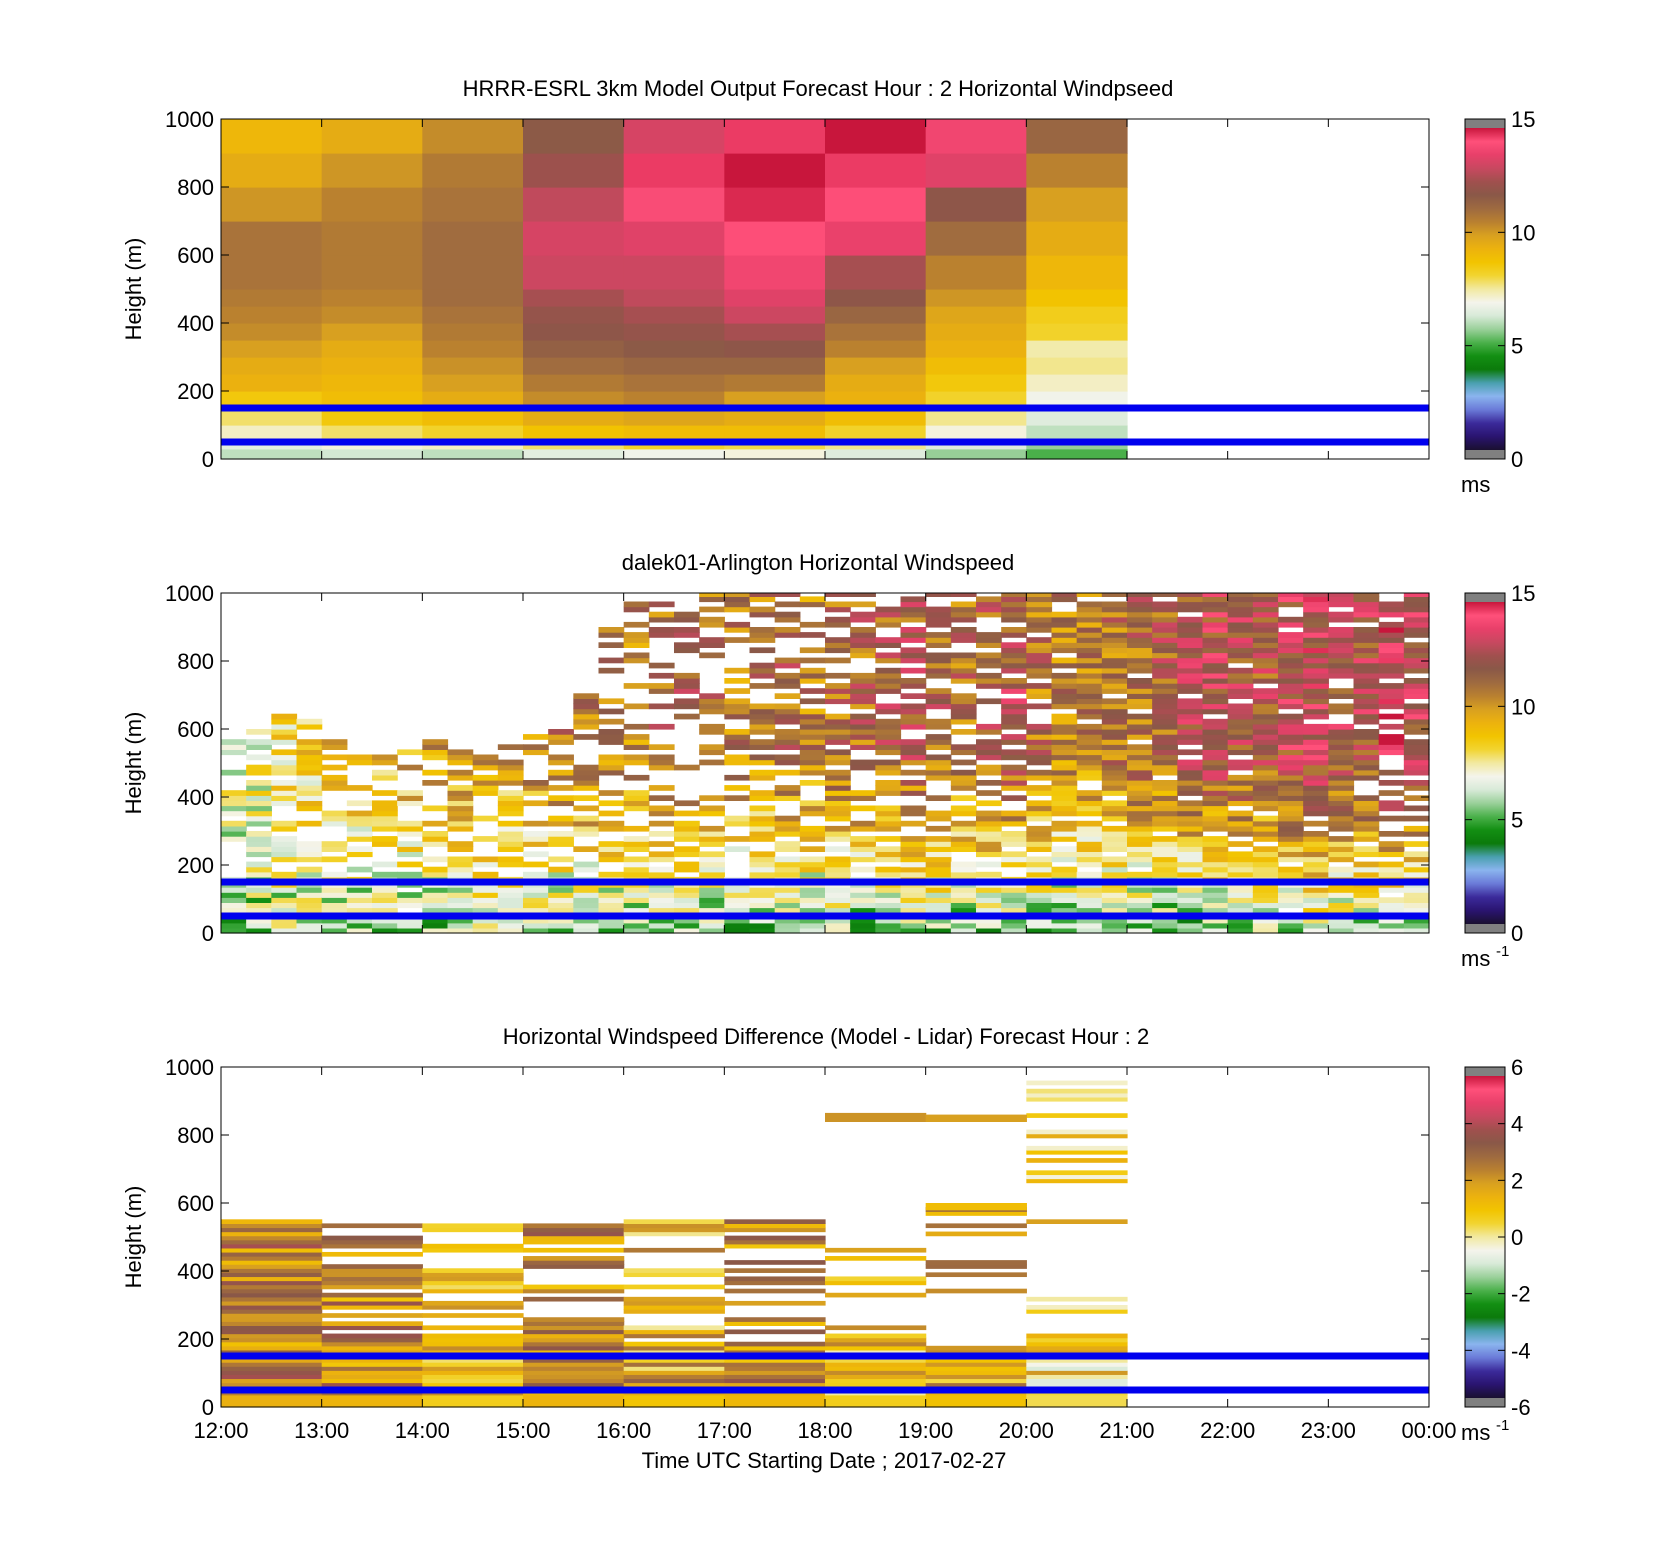  I want to click on colorbar-tick-label: 0, so click(1517, 459).